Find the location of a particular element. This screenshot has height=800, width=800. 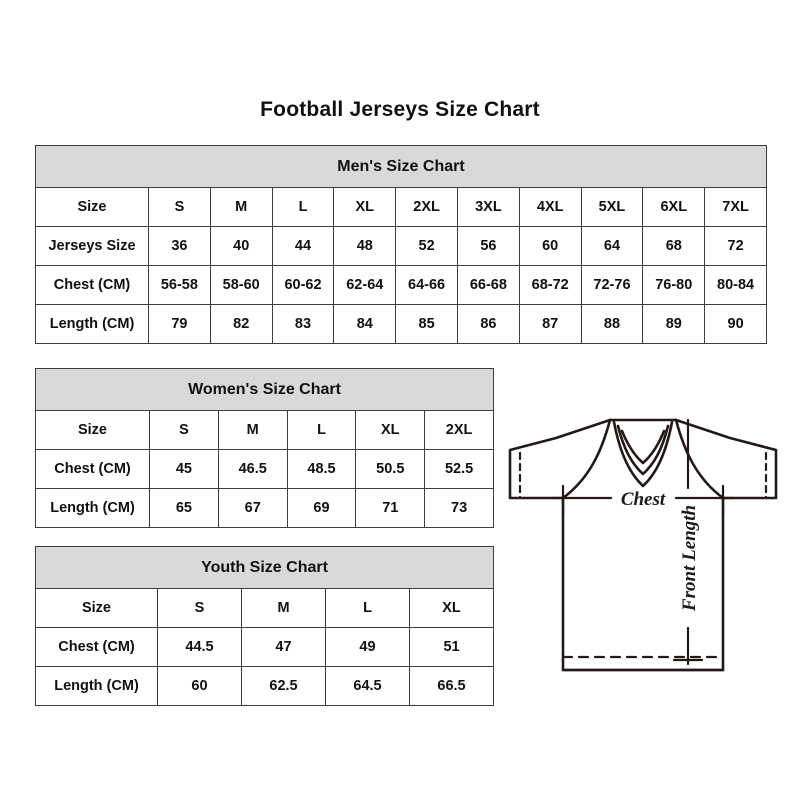

neckline-outer-curve is located at coordinates (643, 454).